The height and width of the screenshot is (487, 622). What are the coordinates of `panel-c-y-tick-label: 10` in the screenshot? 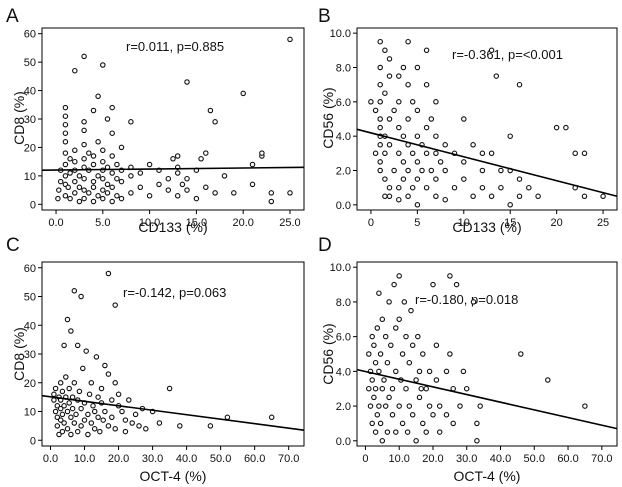 It's located at (30, 413).